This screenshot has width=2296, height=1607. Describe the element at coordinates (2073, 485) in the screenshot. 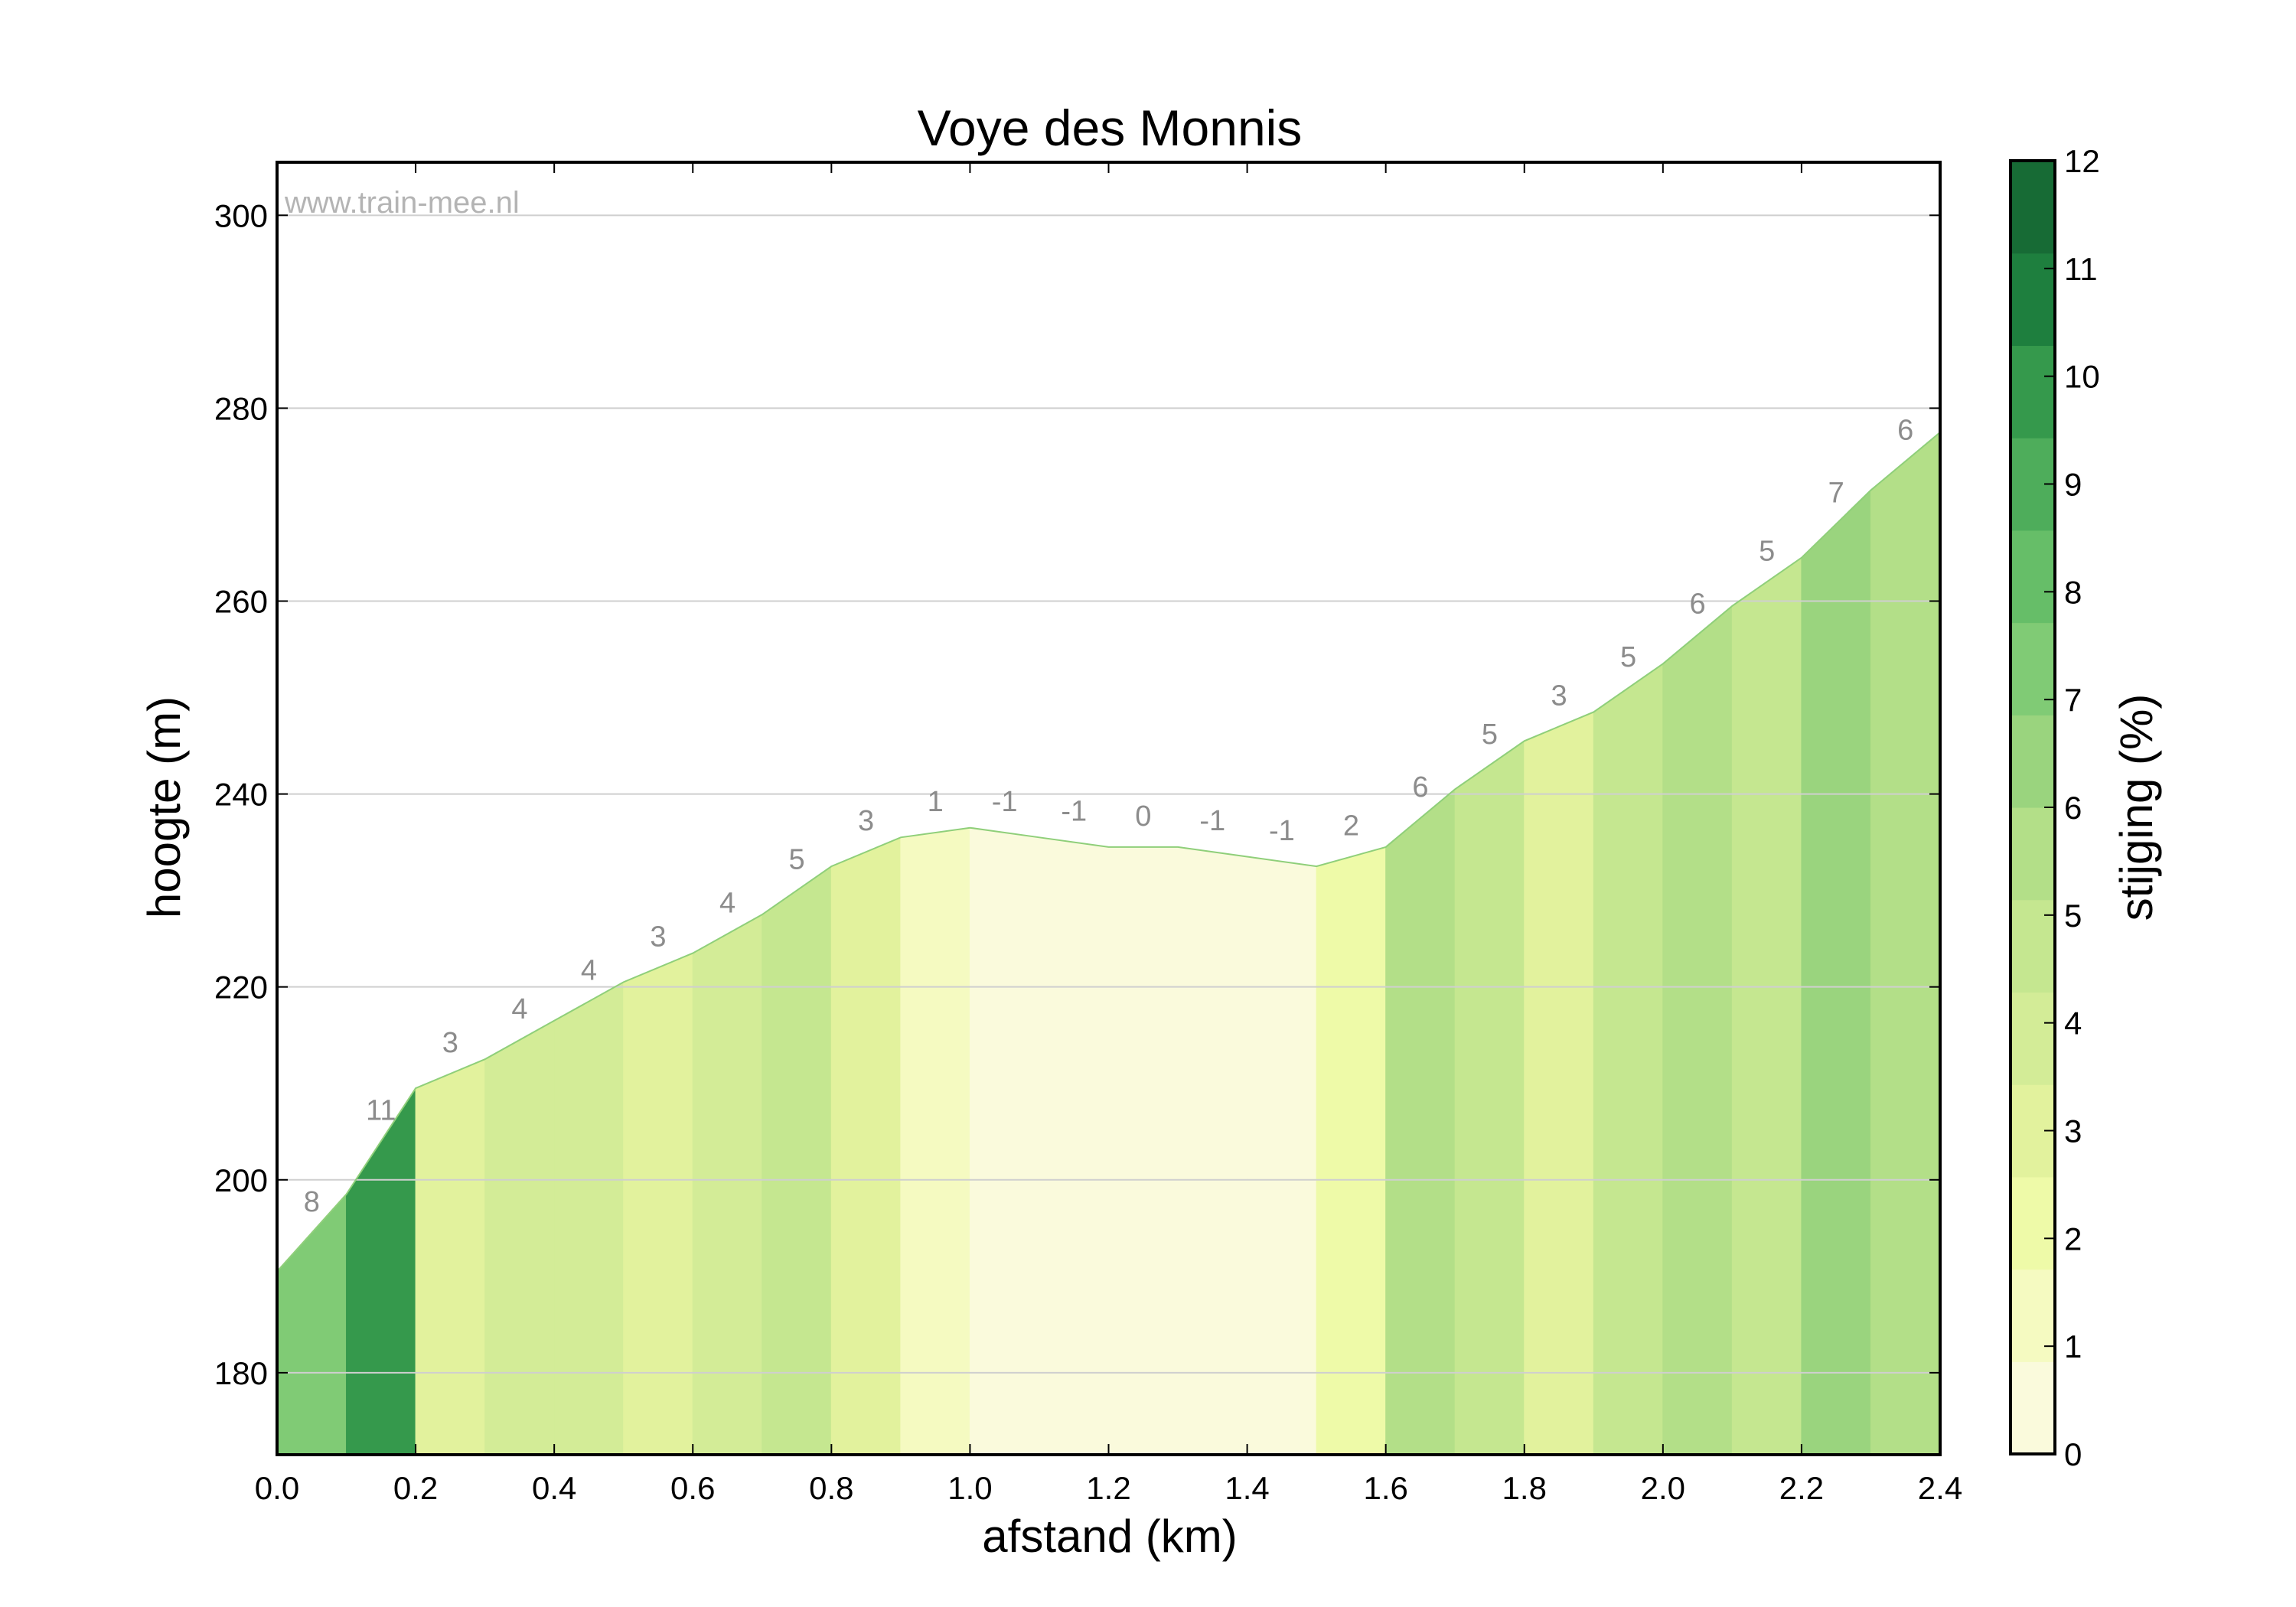

I see `colorbar-tick-label: 9` at that location.